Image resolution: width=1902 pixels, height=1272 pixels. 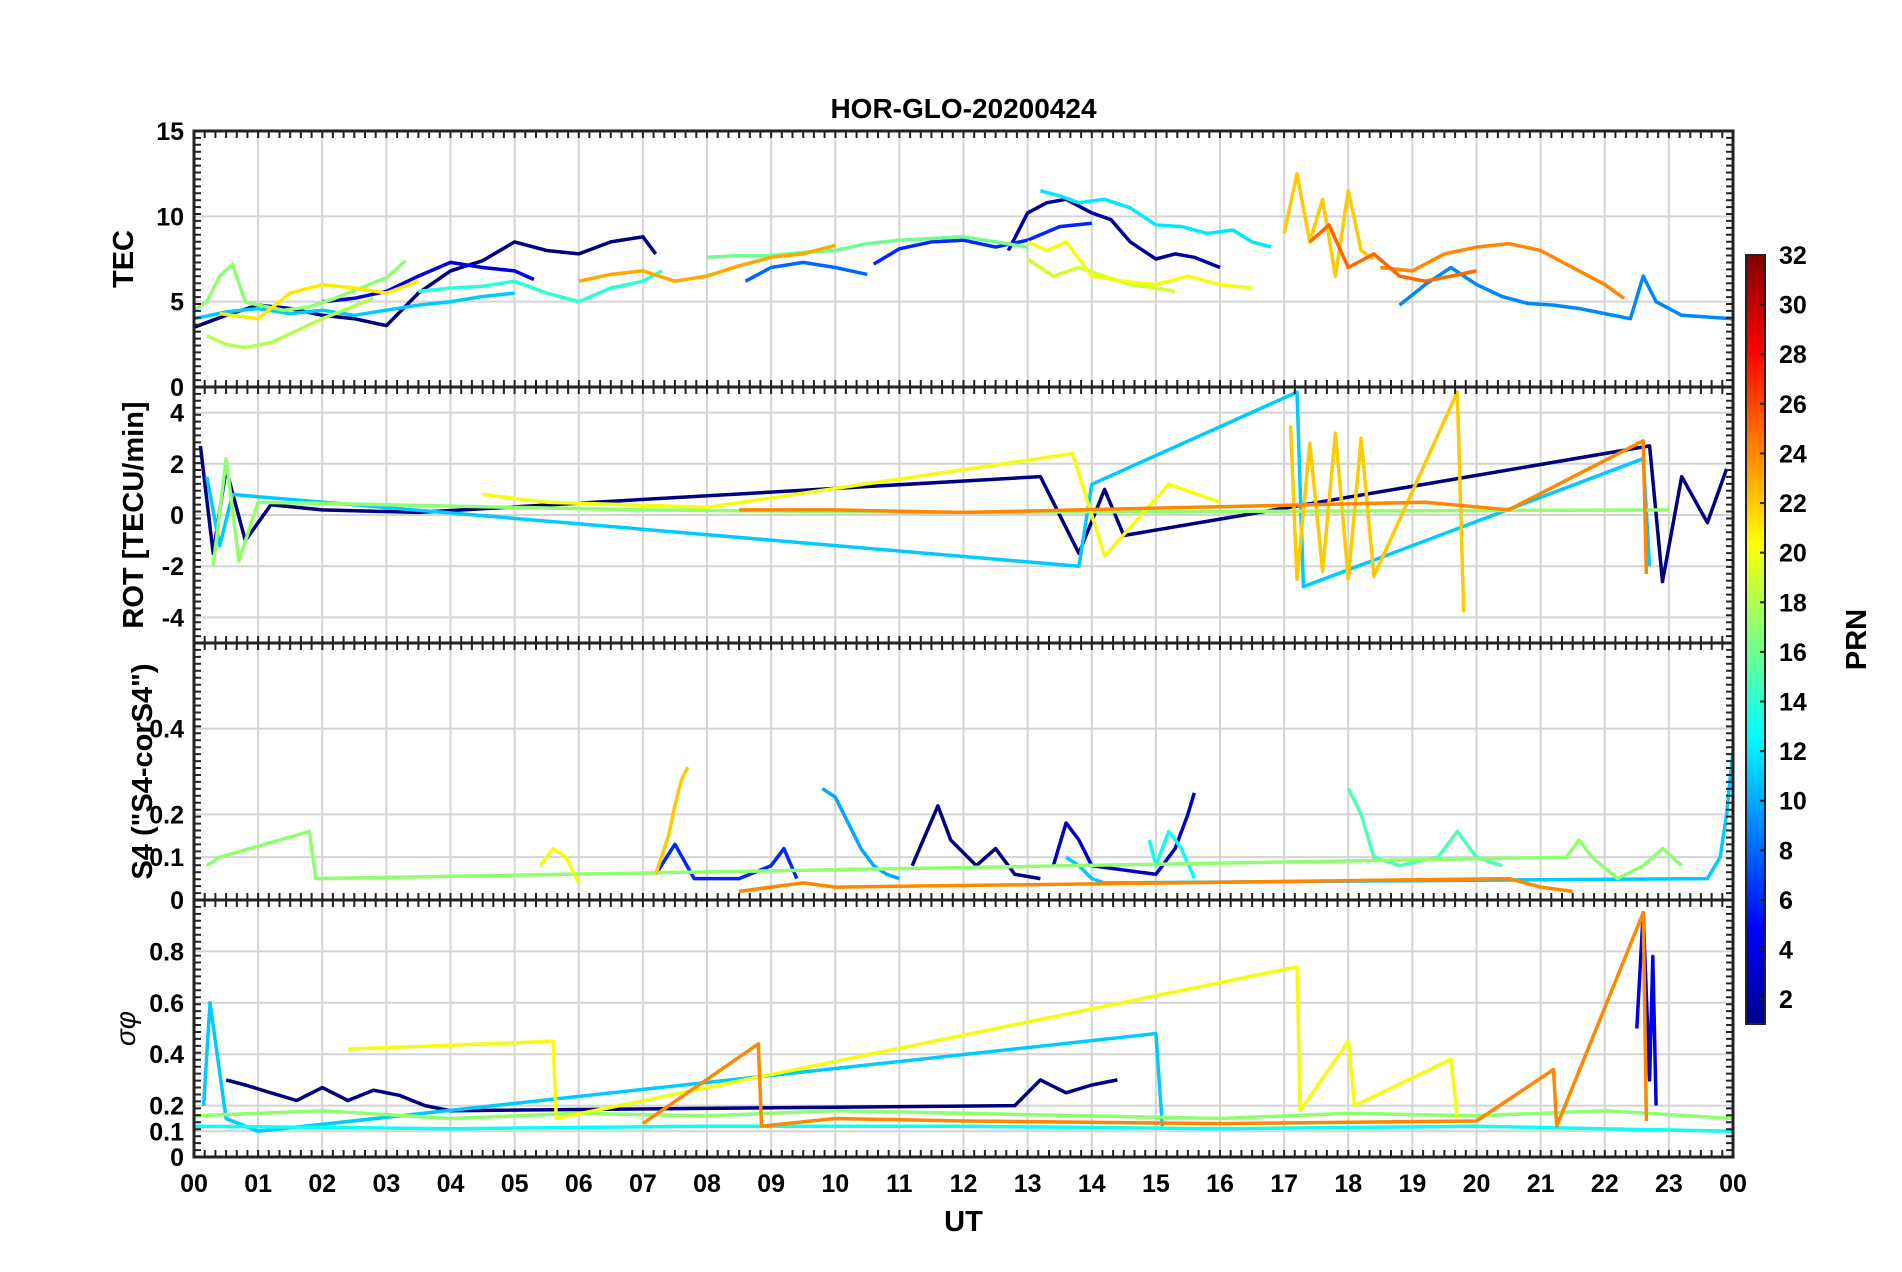 I want to click on colorbar-tick-label: 2, so click(x=1786, y=1000).